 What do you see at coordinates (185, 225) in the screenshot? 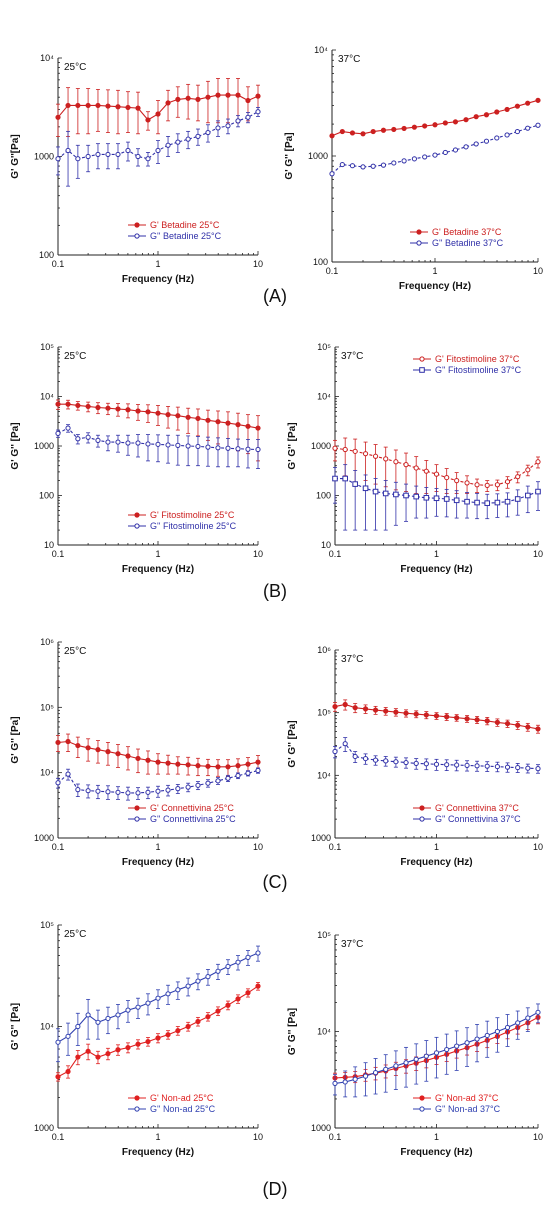
I see `legend-label: G' Betadine 25°C` at bounding box center [185, 225].